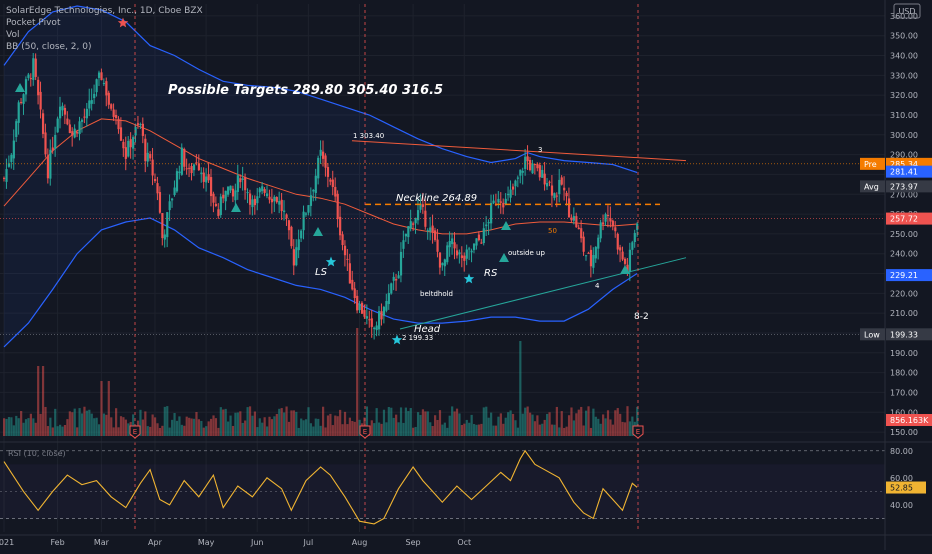 The width and height of the screenshot is (932, 554). I want to click on y-tick-label: 320.00, so click(904, 95).